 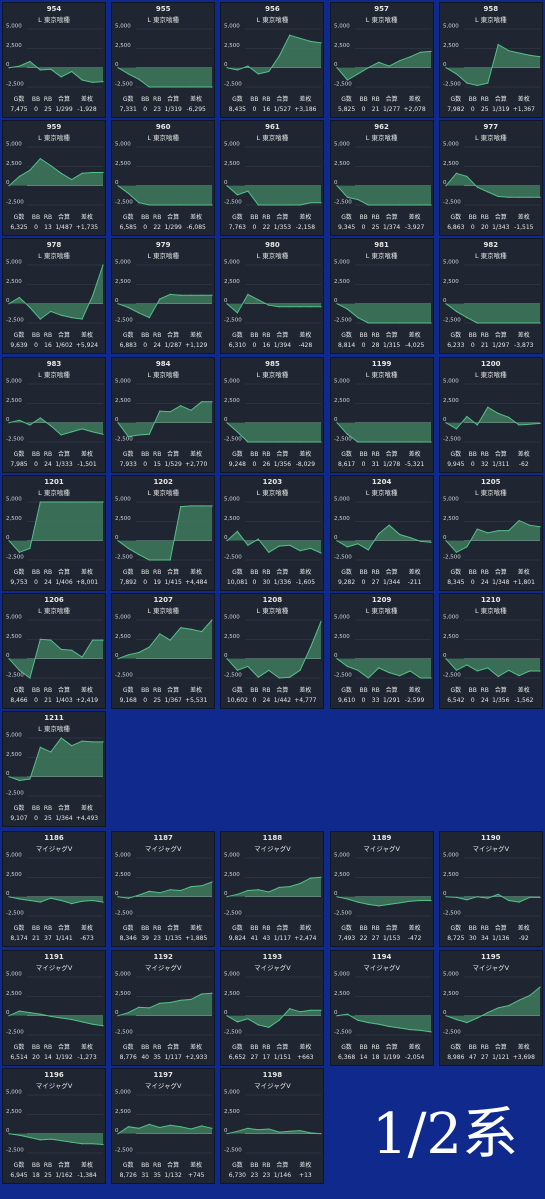 What do you see at coordinates (414, 1057) in the screenshot?
I see `stats-value: -2,054` at bounding box center [414, 1057].